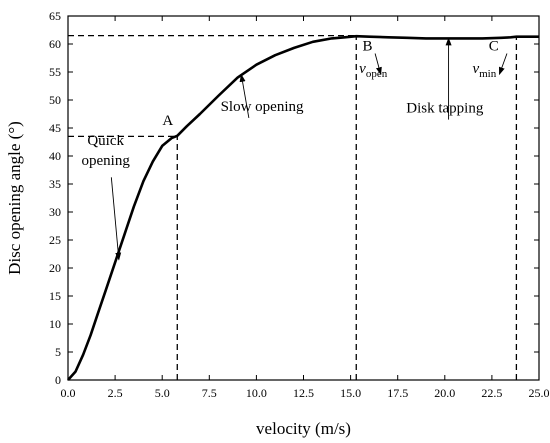 This screenshot has width=550, height=443. What do you see at coordinates (444, 393) in the screenshot?
I see `x-tick-label: 20.0` at bounding box center [444, 393].